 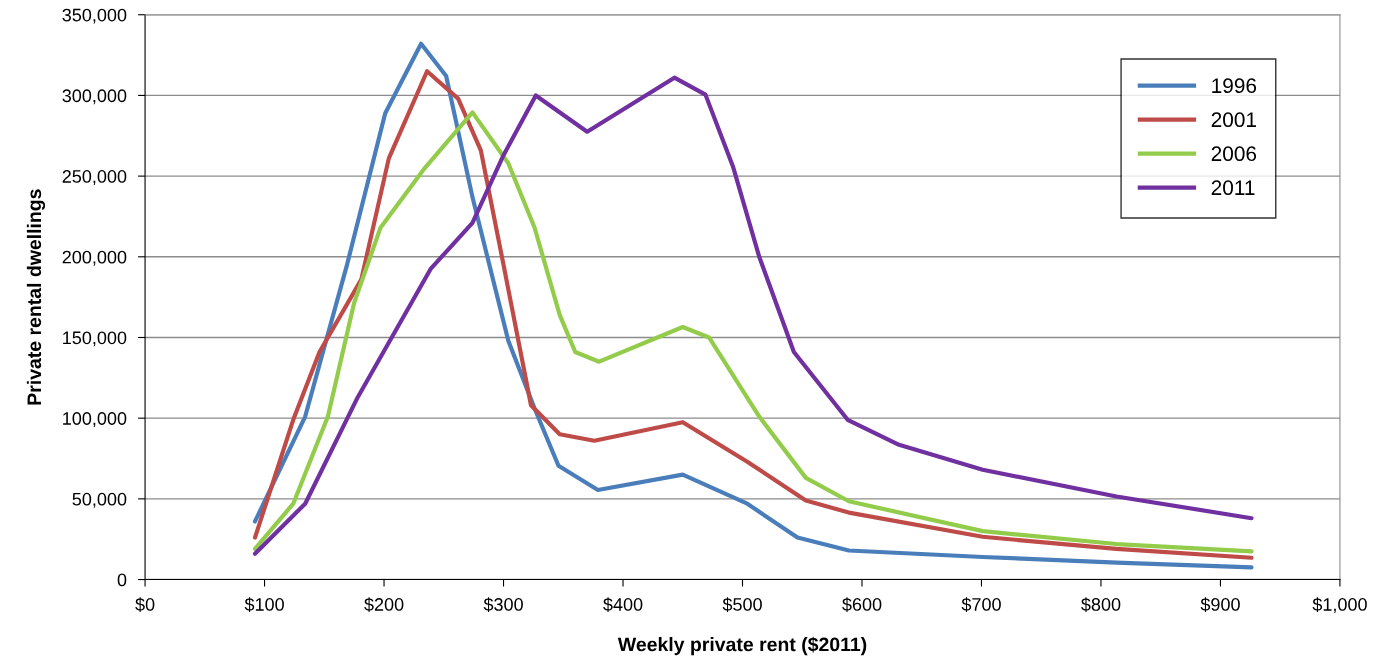 What do you see at coordinates (95, 420) in the screenshot?
I see `y-tick-label: 100,000` at bounding box center [95, 420].